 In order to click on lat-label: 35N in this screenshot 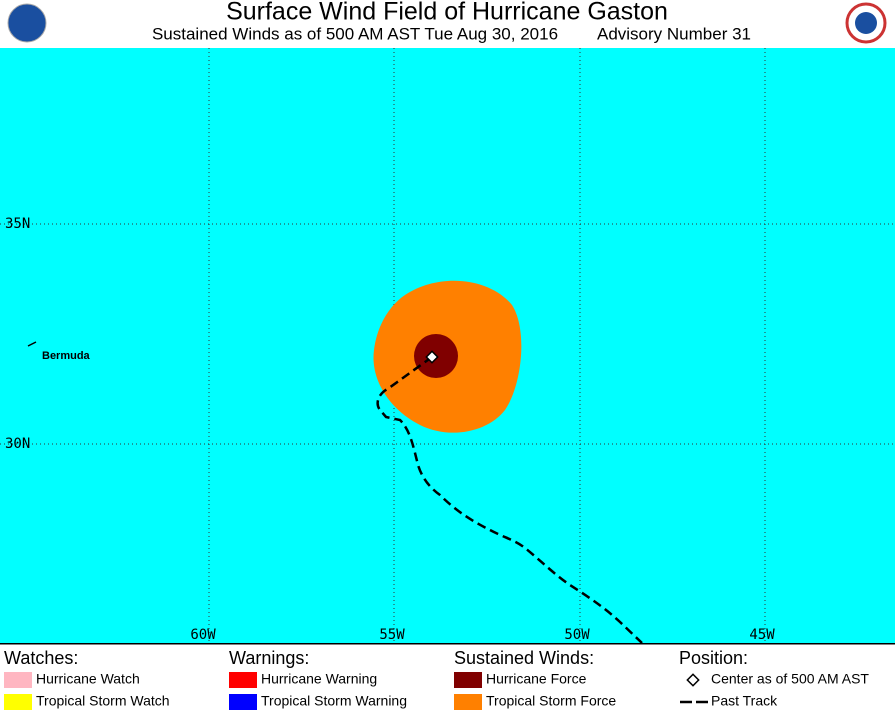, I will do `click(17, 224)`.